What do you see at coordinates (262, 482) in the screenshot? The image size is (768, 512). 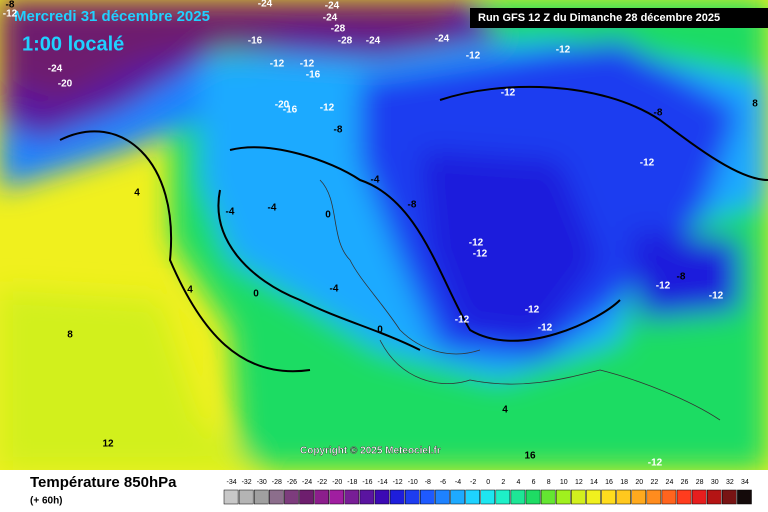 I see `legend-label: -30` at bounding box center [262, 482].